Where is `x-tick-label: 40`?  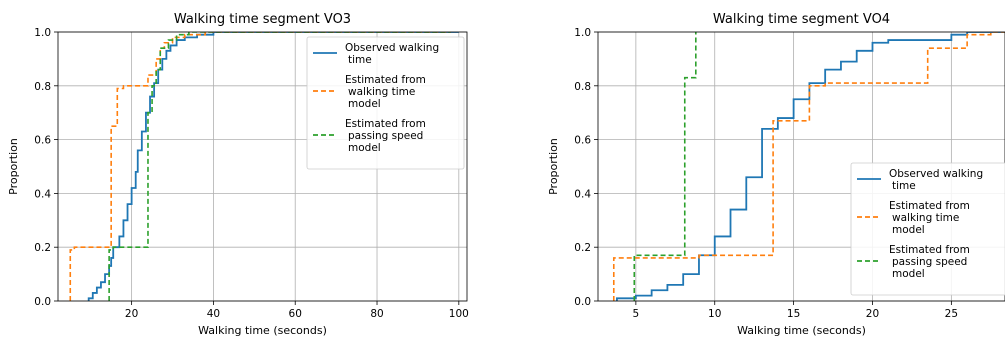 x-tick-label: 40 is located at coordinates (213, 314).